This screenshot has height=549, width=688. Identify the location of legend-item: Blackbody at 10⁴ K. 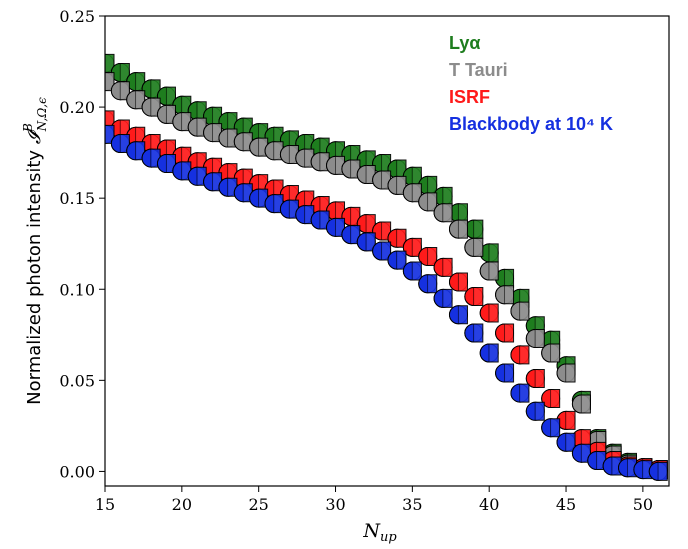
(531, 124).